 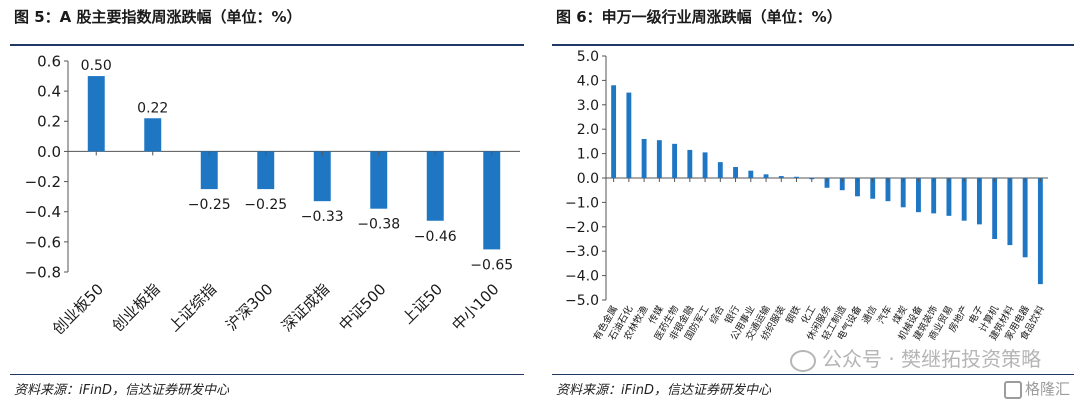 What do you see at coordinates (378, 225) in the screenshot?
I see `left-chart-data-label: −0.38` at bounding box center [378, 225].